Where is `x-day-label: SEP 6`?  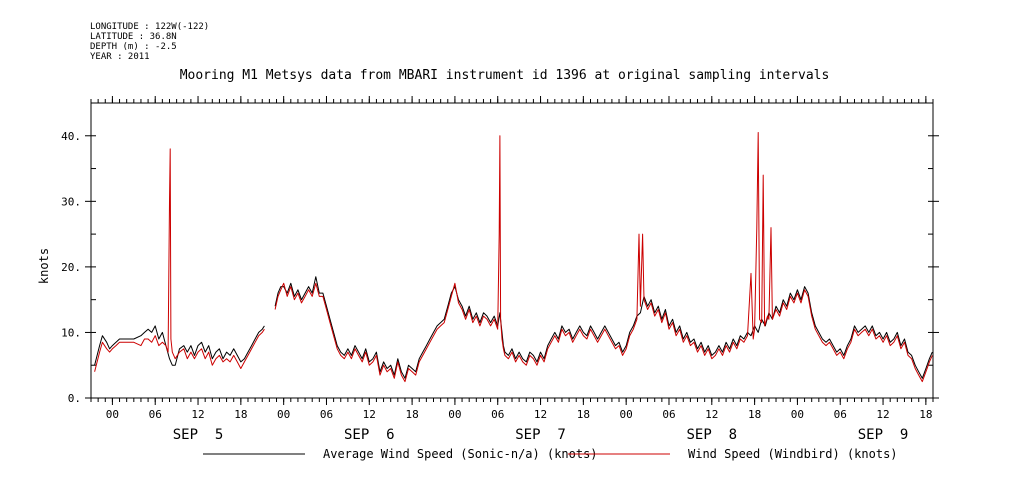 x-day-label: SEP 6 is located at coordinates (369, 435).